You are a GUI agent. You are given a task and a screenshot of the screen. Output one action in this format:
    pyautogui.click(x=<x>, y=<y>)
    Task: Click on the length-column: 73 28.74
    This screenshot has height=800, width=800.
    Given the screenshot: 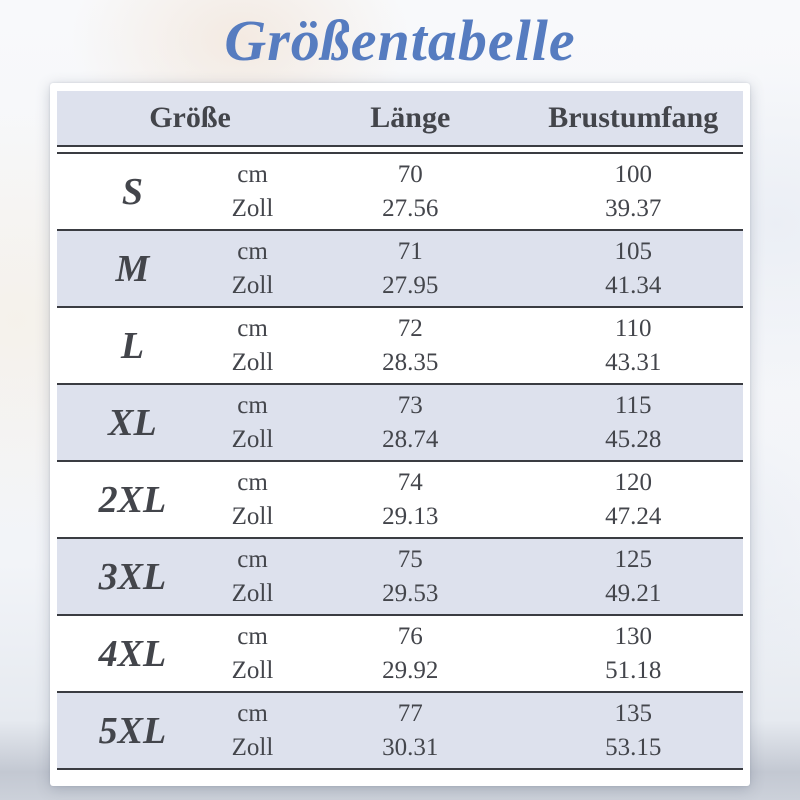 What is the action you would take?
    pyautogui.click(x=410, y=422)
    